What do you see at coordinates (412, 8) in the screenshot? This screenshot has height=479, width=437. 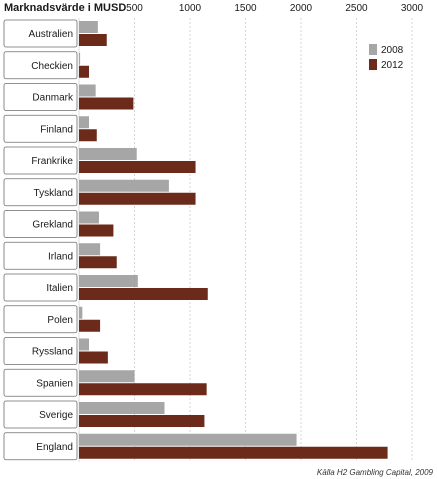 I see `x-tick-label: 3000` at bounding box center [412, 8].